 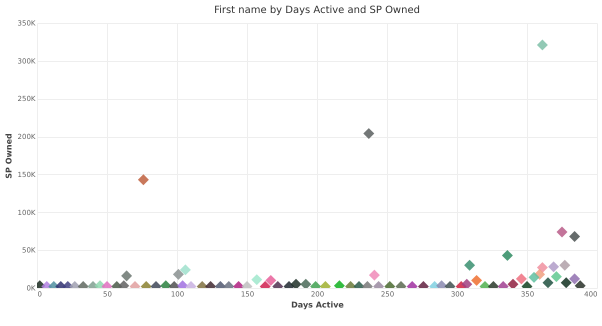 I want to click on y-axis-title: SP Owned, so click(x=9, y=156).